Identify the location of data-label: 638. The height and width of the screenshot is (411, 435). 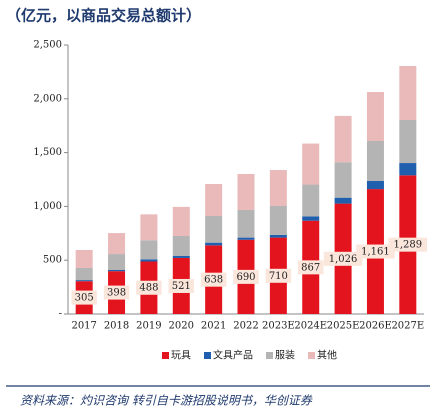
(213, 280).